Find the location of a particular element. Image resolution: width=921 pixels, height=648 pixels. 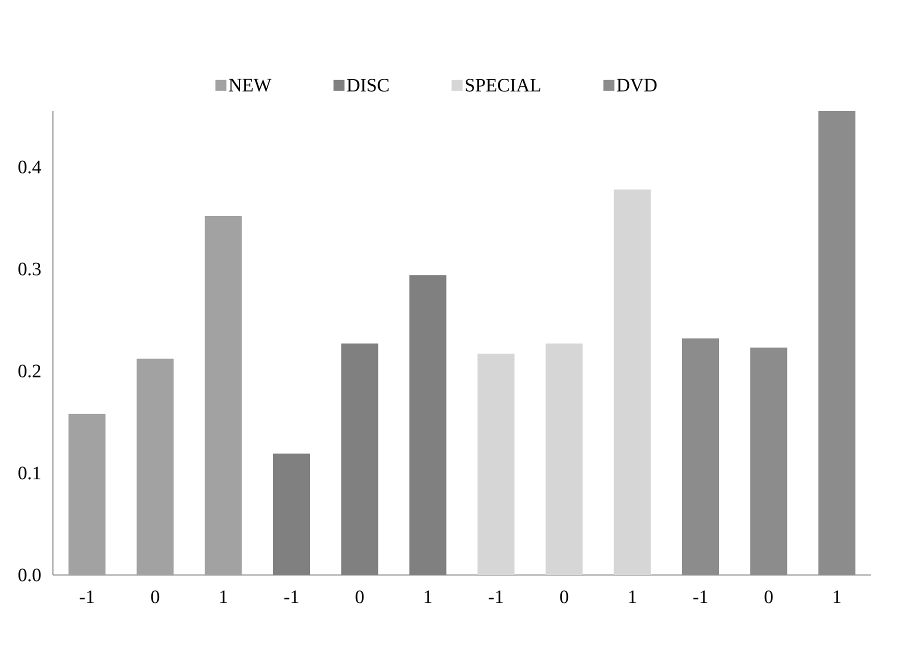

y-tick-label: 0.4 is located at coordinates (30, 167).